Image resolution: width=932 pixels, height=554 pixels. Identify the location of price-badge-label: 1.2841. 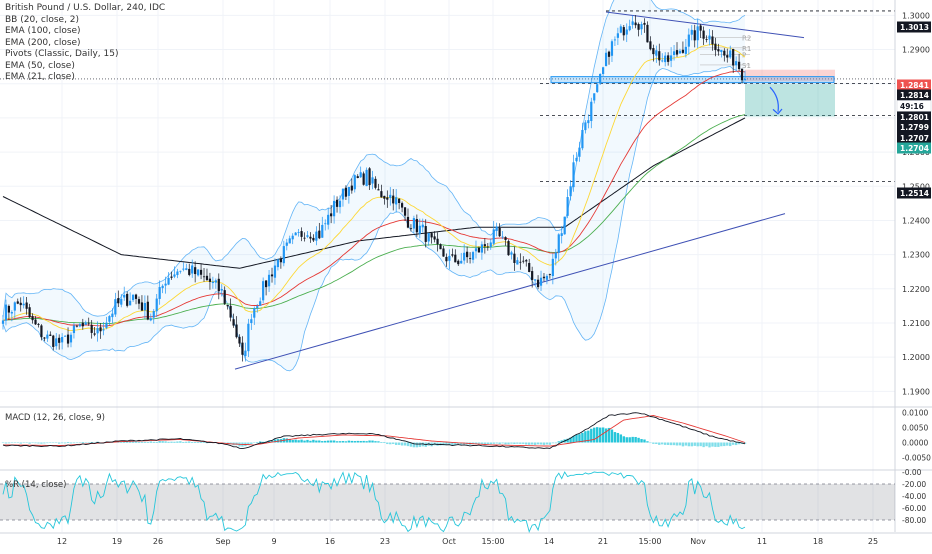
(914, 85).